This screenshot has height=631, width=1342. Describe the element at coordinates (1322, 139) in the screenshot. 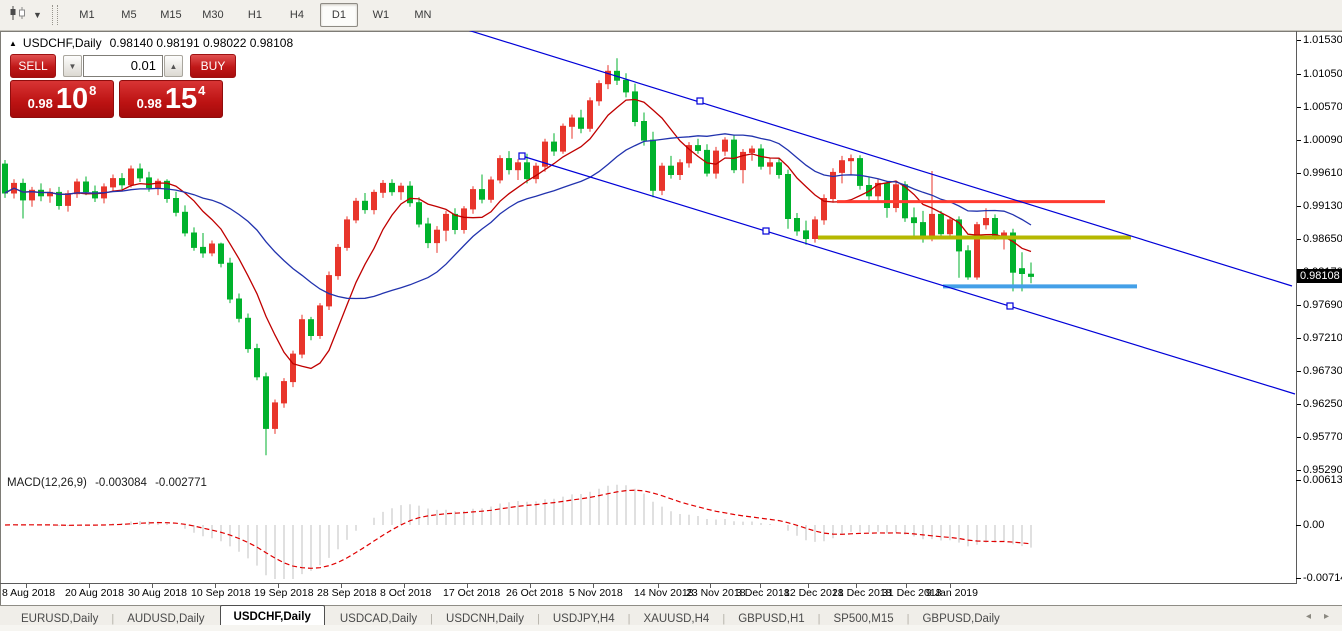

I see `price-axis-label: 1.00090` at that location.